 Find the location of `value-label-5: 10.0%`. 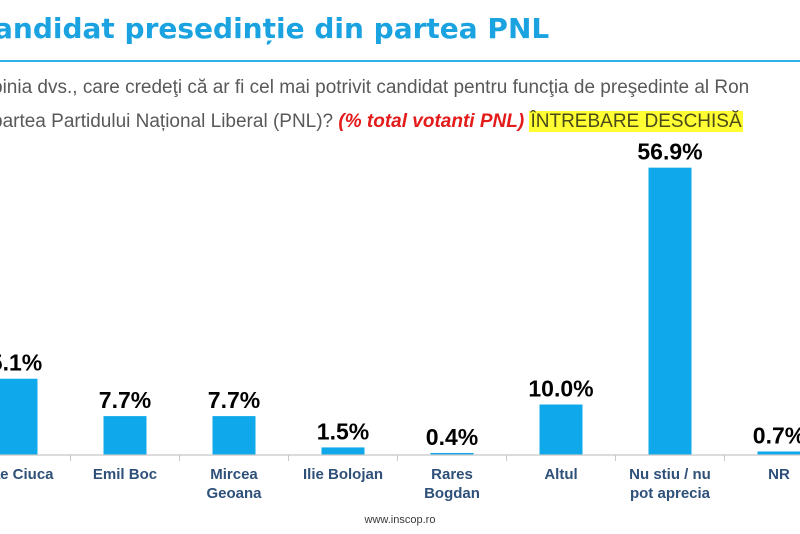

value-label-5: 10.0% is located at coordinates (560, 389).